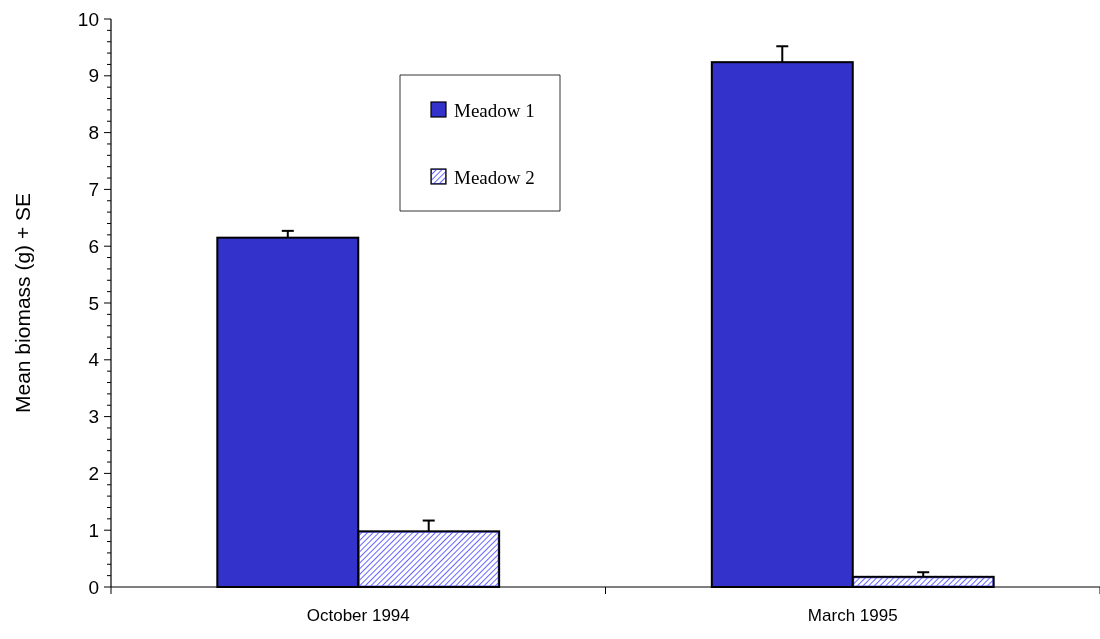 This screenshot has height=639, width=1100. I want to click on y-tick-label: 3, so click(93, 417).